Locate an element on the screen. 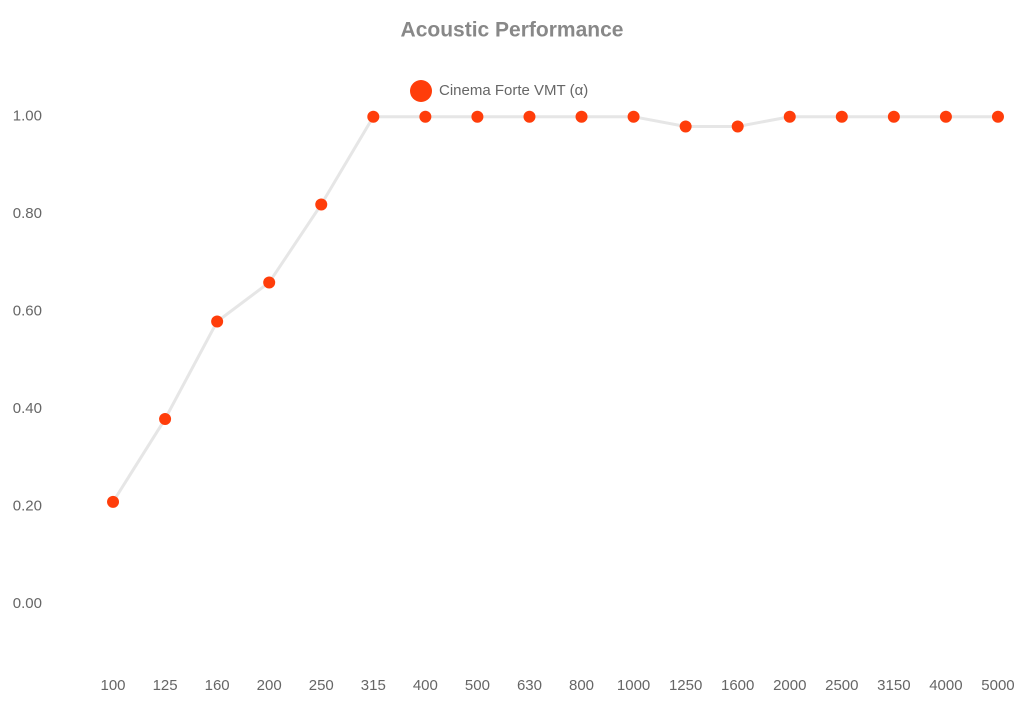  x-tick-label: 125 is located at coordinates (165, 685).